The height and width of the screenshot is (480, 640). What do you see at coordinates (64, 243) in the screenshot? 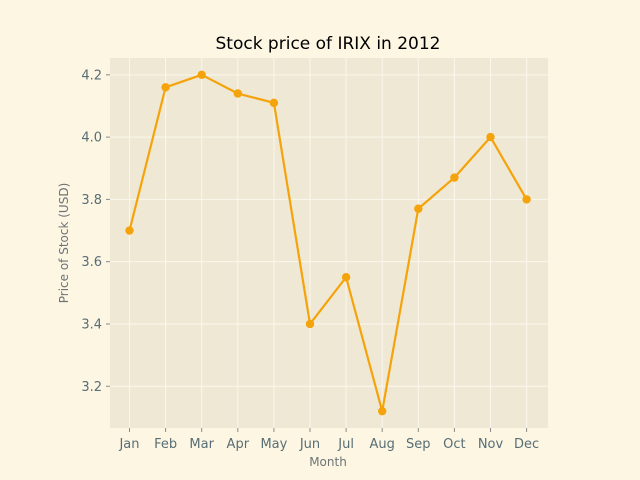
I see `y-axis-label: Price of Stock (USD)` at bounding box center [64, 243].